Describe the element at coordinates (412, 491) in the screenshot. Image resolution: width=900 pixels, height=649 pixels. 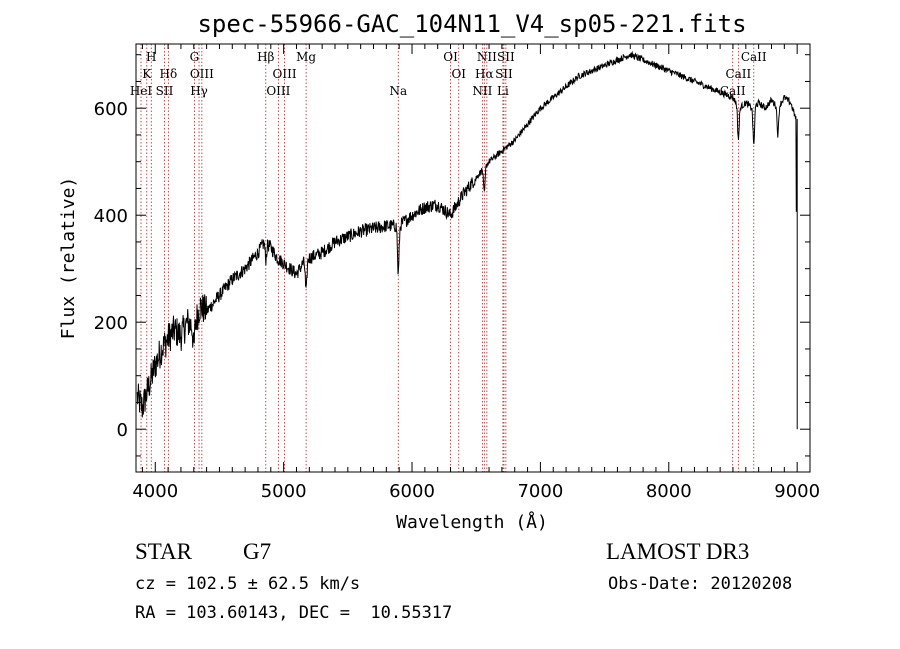
I see `x-tick-label: 6000` at that location.